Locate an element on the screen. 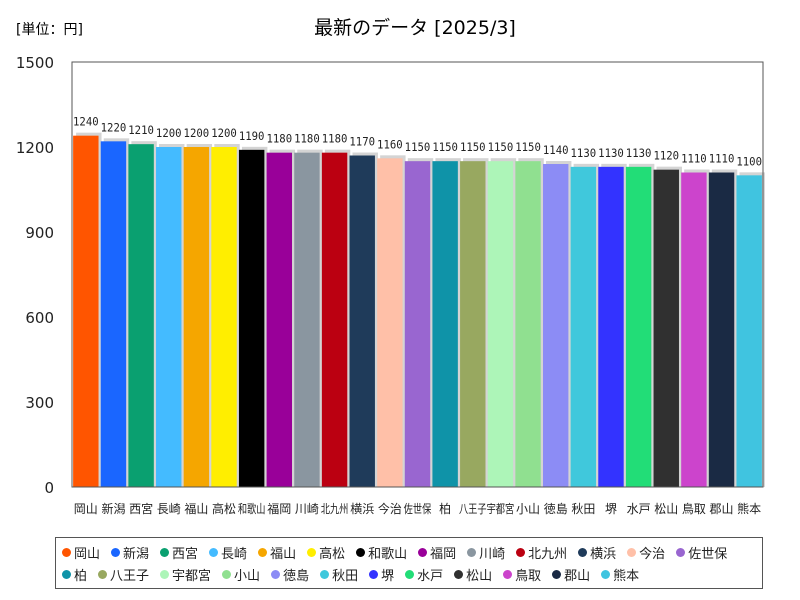 This screenshot has height=600, width=800. legend-label: 堺 is located at coordinates (388, 576).